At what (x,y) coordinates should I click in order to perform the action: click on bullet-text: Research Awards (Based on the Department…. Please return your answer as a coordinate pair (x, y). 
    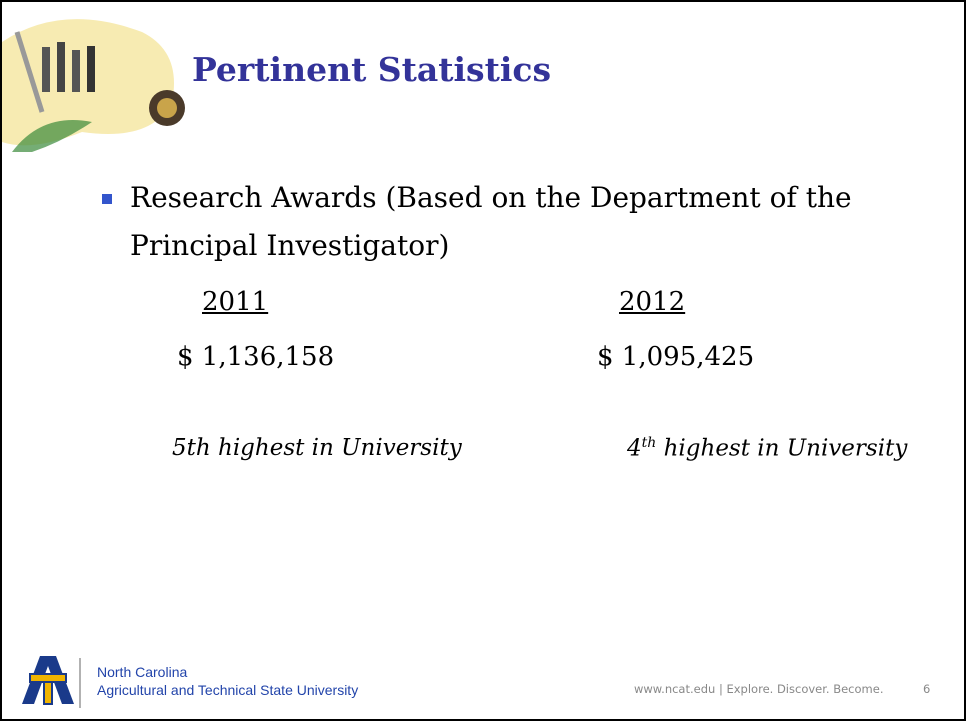
    Looking at the image, I should click on (491, 221).